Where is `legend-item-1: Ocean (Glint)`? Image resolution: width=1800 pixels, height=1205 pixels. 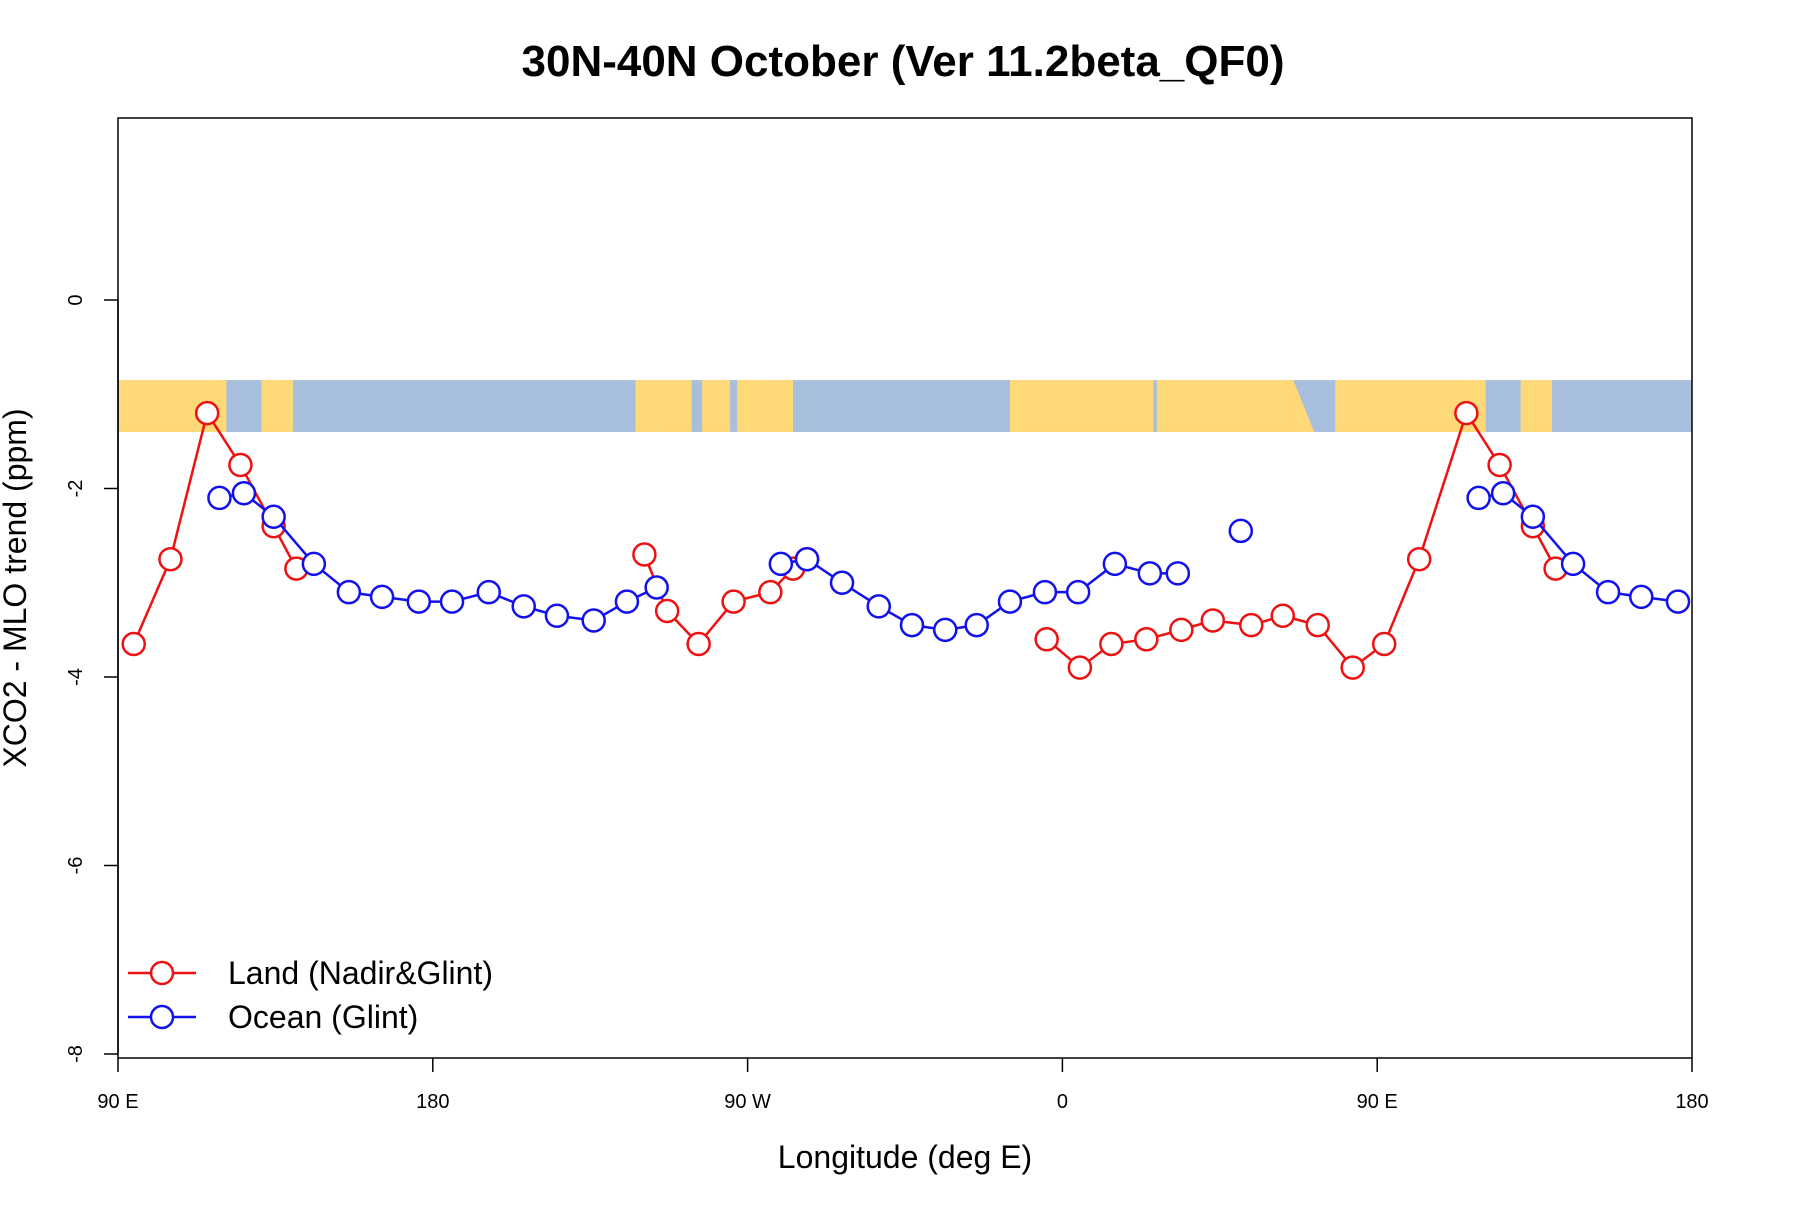 legend-item-1: Ocean (Glint) is located at coordinates (273, 1017).